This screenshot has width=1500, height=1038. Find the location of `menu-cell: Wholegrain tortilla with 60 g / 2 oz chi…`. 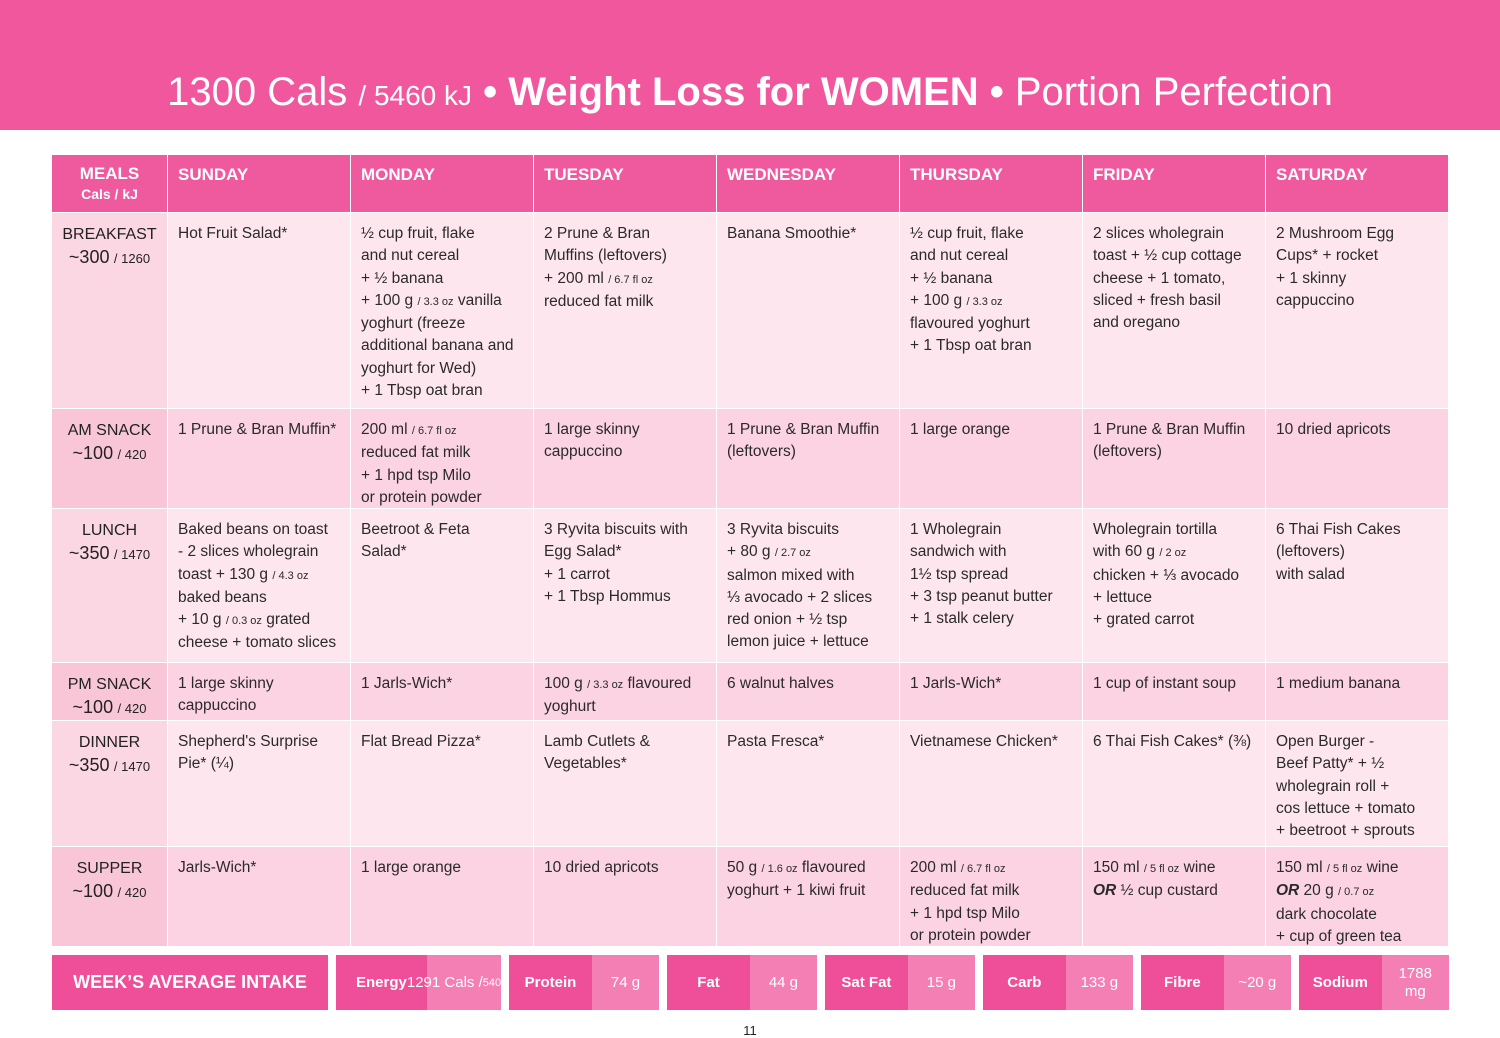

menu-cell: Wholegrain tortilla with 60 g / 2 oz chi… is located at coordinates (1174, 585).